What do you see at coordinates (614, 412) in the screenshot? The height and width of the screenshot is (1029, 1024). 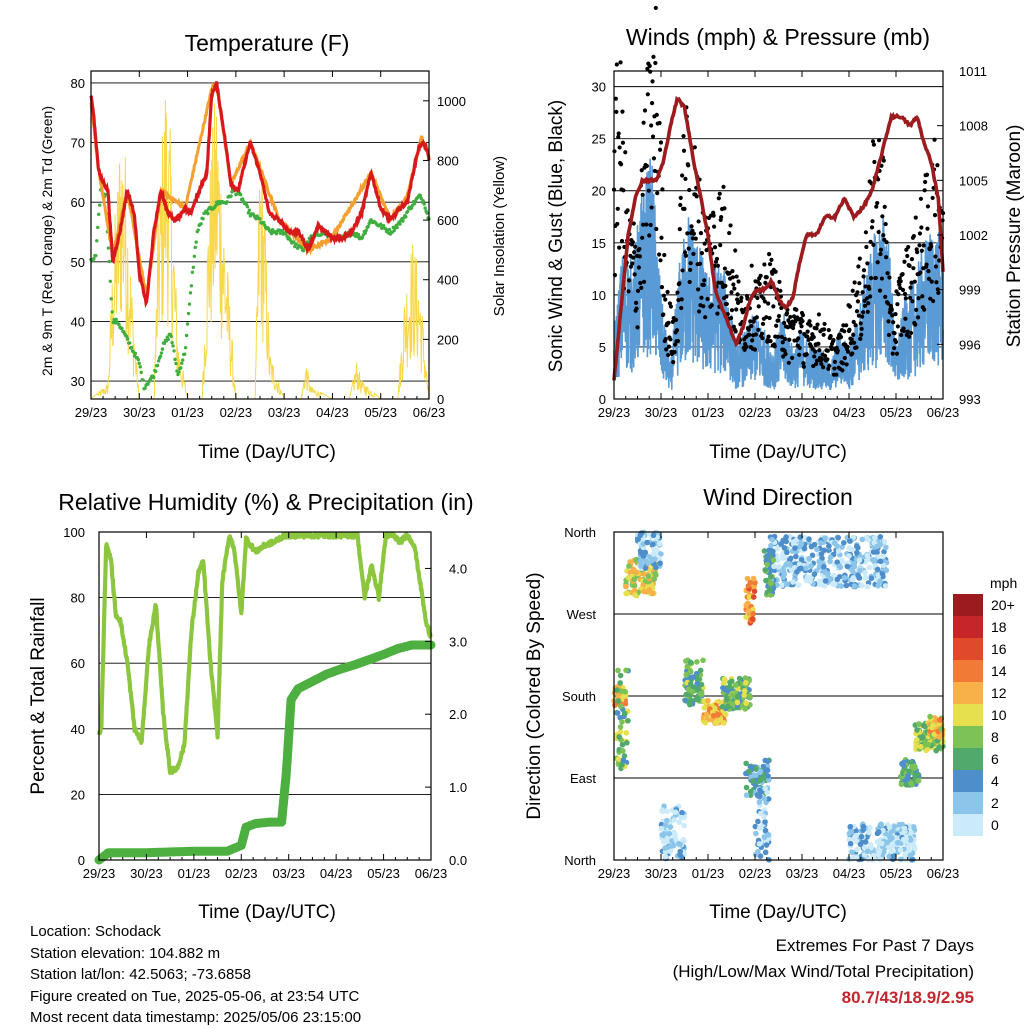 I see `winds-x-tick-label: 29/23` at bounding box center [614, 412].